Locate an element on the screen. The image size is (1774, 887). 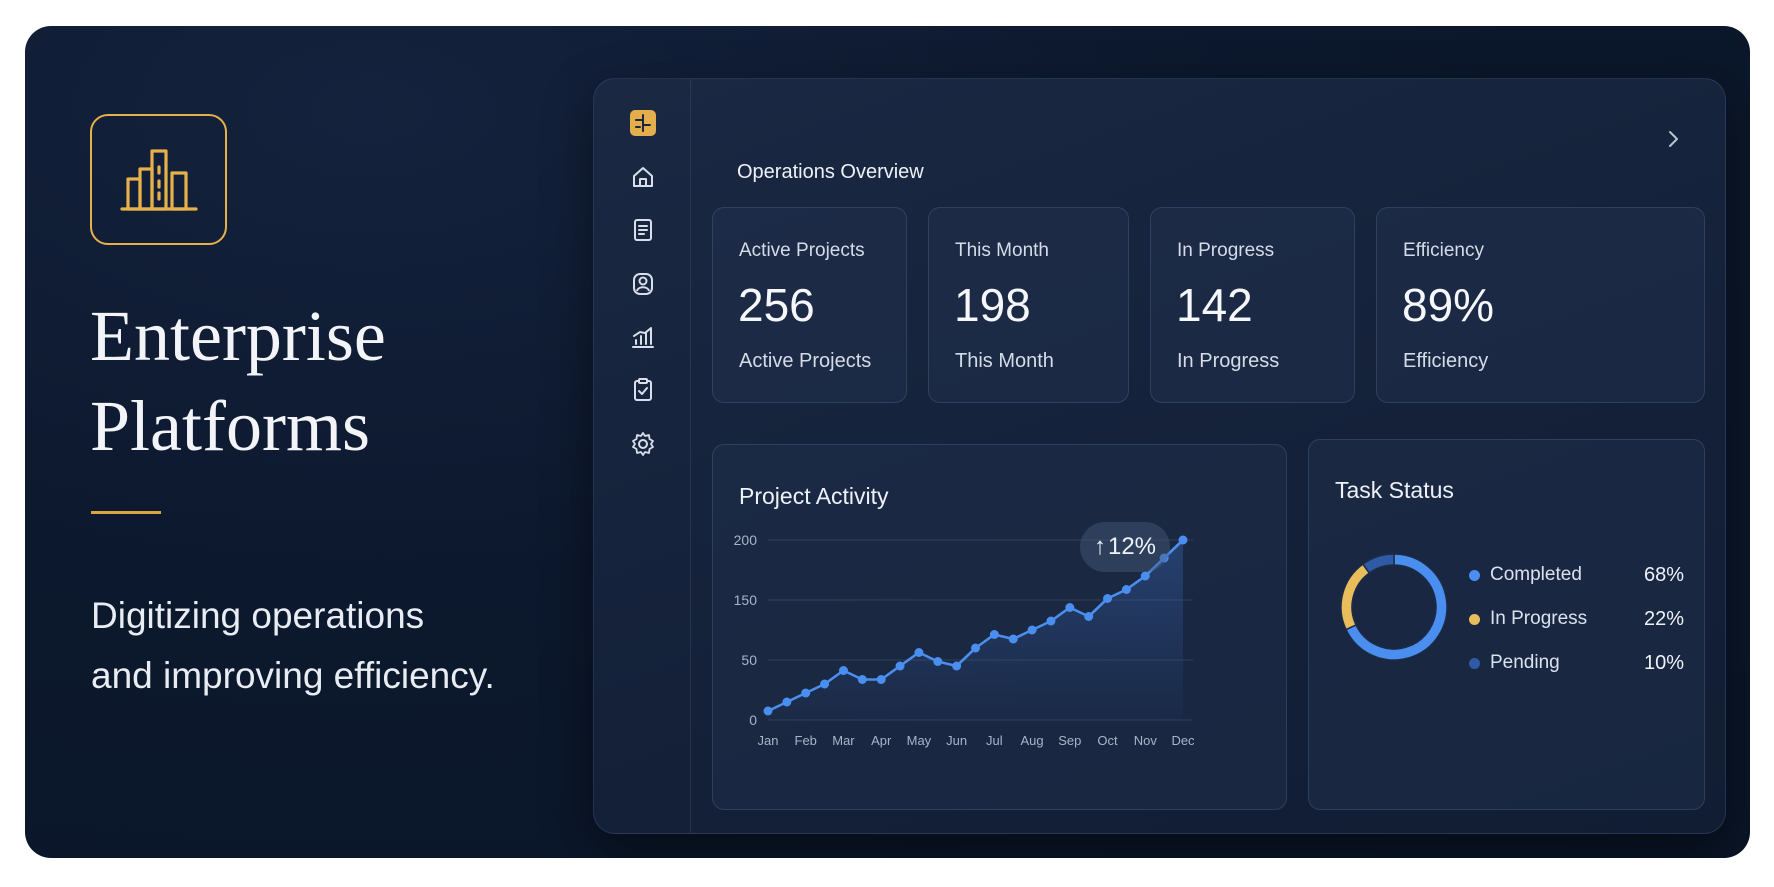
hero-subtitle-line2: and improving efficiency. is located at coordinates (293, 675).